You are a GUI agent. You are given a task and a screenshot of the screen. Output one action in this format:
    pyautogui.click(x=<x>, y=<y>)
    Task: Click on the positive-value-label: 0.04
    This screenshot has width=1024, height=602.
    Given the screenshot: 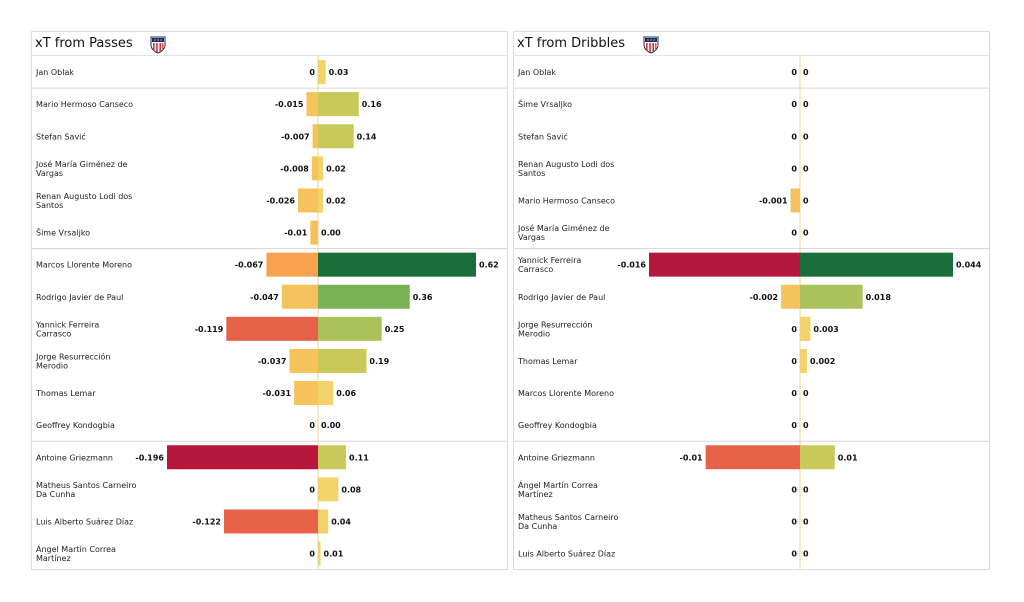 What is the action you would take?
    pyautogui.click(x=341, y=521)
    